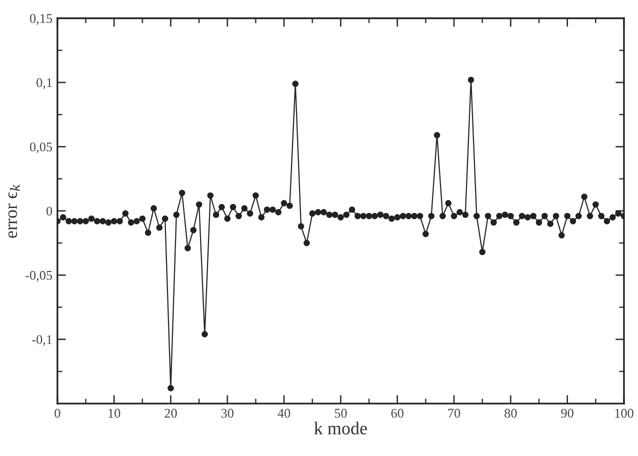  What do you see at coordinates (284, 413) in the screenshot?
I see `x-tick-label: 40` at bounding box center [284, 413].